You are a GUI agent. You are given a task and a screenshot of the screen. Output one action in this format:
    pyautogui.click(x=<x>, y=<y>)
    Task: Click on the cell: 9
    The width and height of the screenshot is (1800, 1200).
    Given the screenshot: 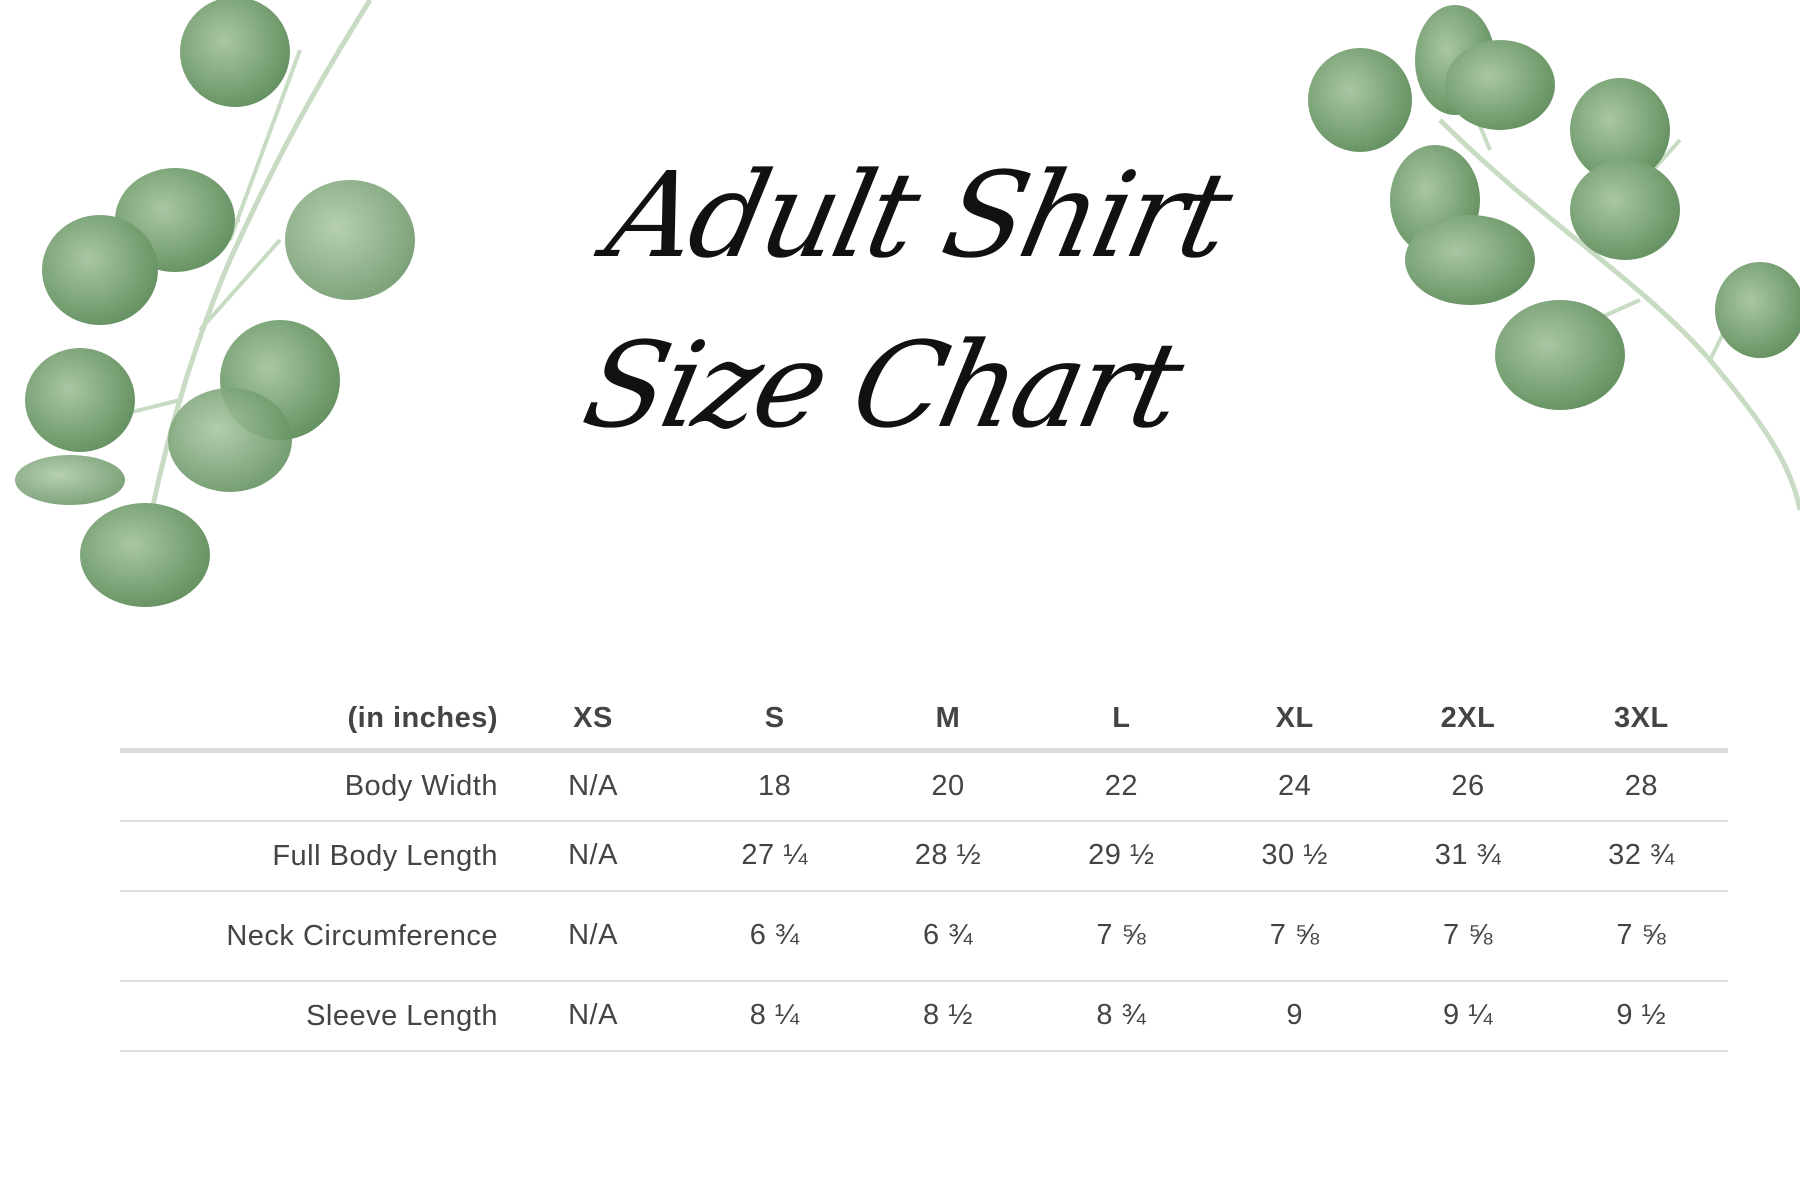 What is the action you would take?
    pyautogui.click(x=1294, y=1015)
    